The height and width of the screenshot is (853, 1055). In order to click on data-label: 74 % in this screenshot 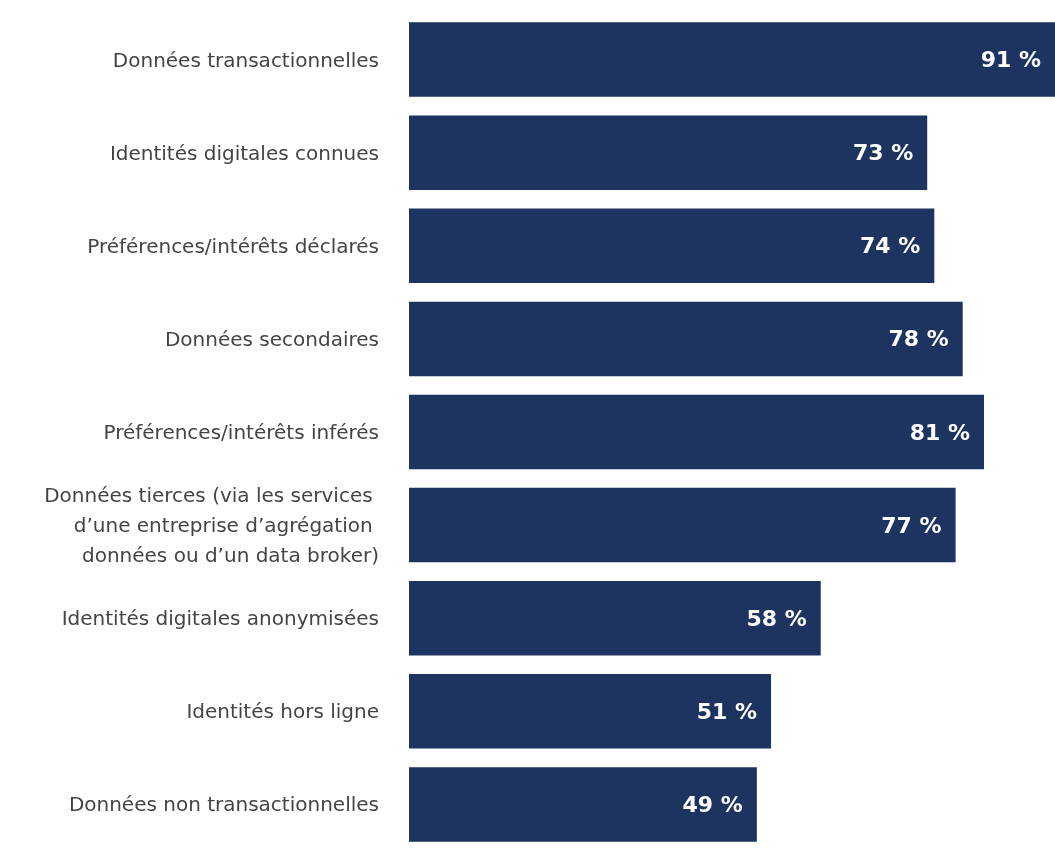, I will do `click(890, 246)`.